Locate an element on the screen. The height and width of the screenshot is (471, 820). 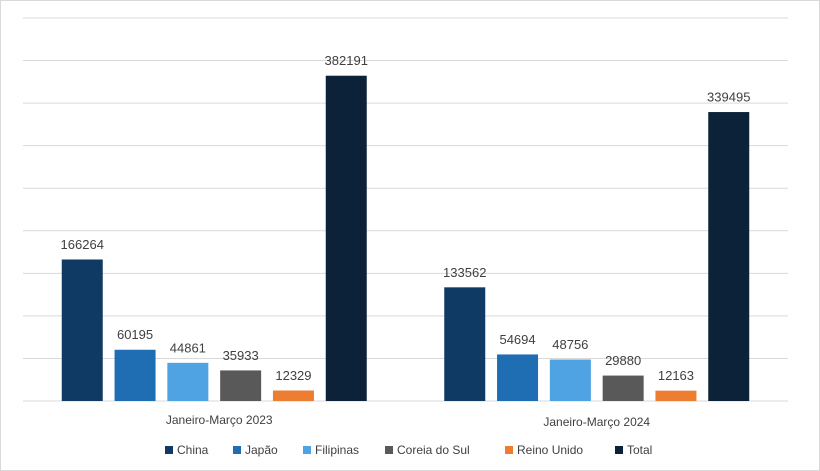
x-tick-label: Janeiro-Março 2024 is located at coordinates (596, 422).